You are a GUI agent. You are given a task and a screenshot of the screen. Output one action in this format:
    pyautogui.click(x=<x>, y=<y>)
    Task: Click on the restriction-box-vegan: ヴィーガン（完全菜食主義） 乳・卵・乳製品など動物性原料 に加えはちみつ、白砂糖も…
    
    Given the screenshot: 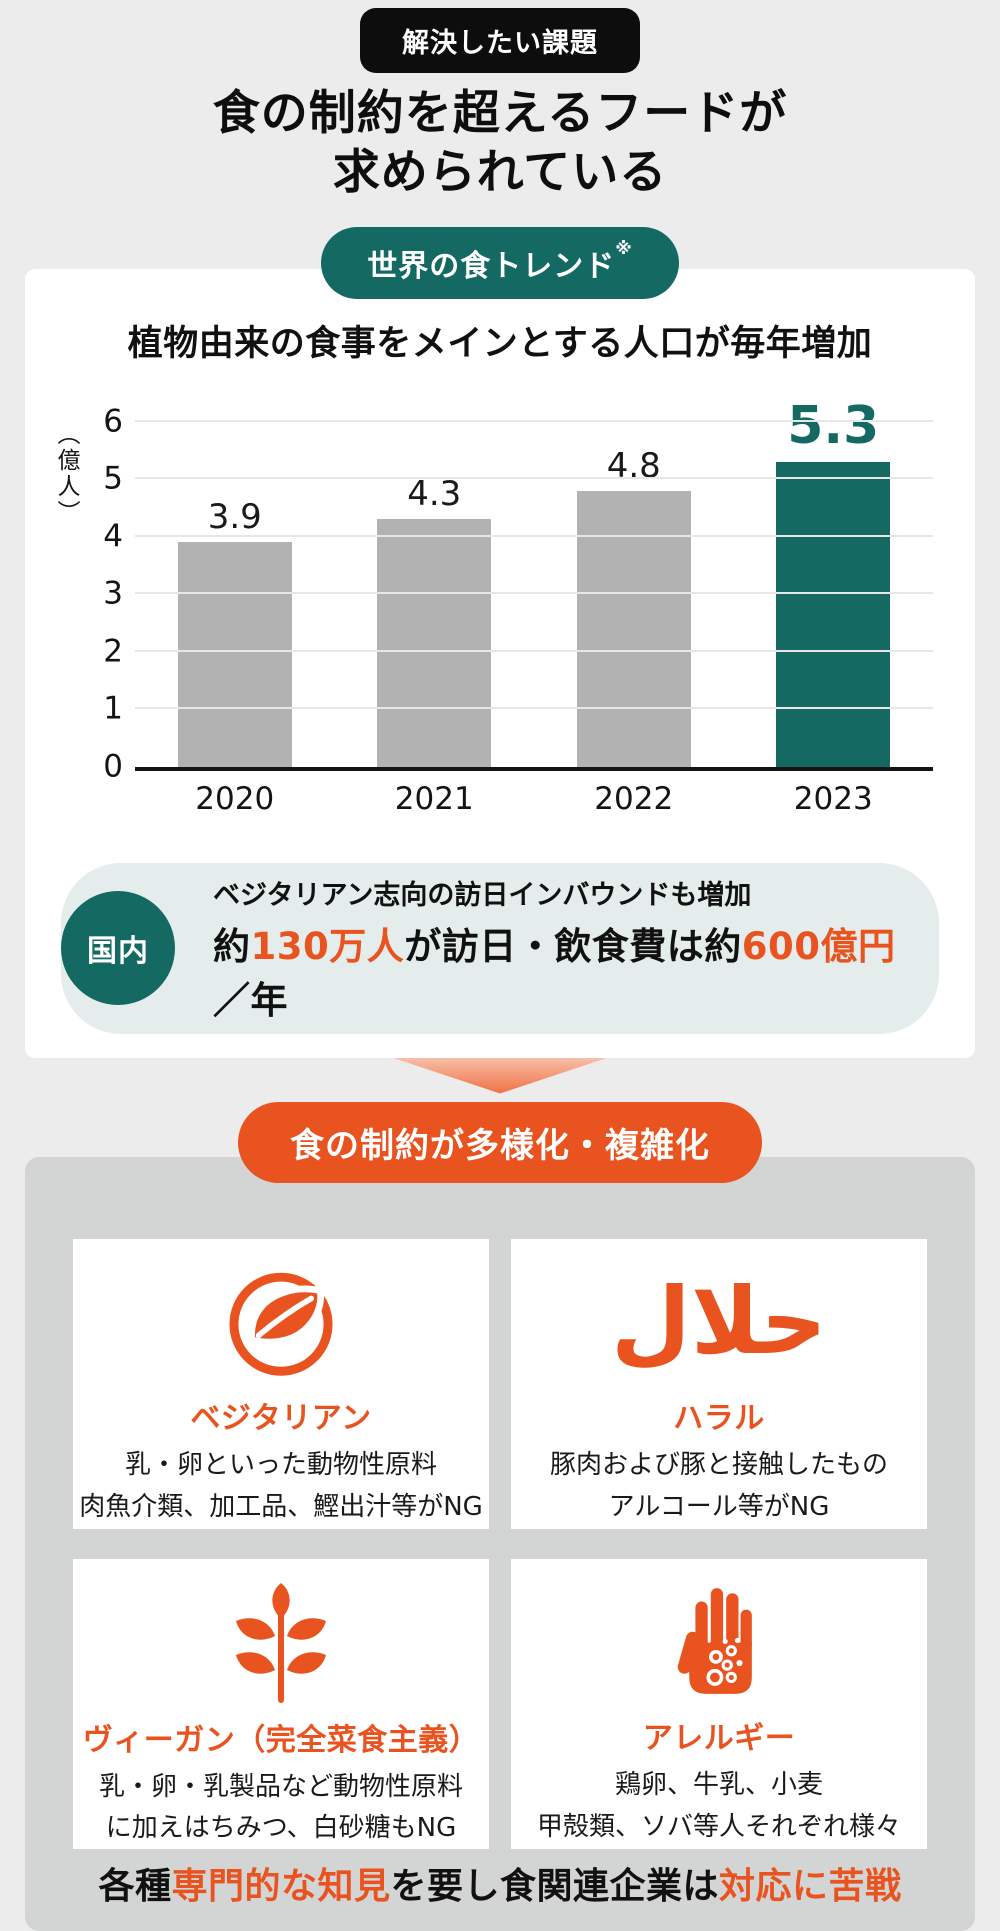 What is the action you would take?
    pyautogui.click(x=281, y=1703)
    